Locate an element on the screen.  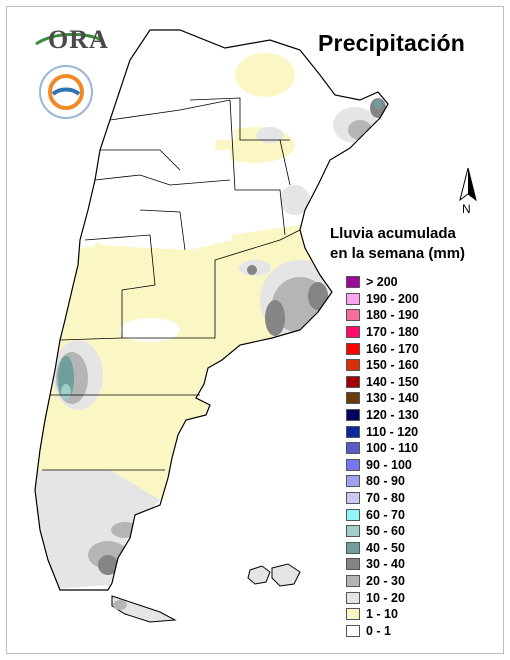
legend-item: 30 - 40 is located at coordinates (382, 564).